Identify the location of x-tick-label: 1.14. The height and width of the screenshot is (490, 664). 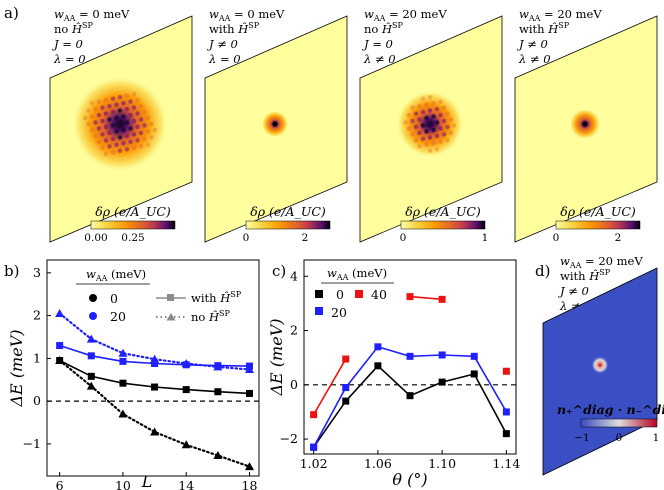
(506, 463).